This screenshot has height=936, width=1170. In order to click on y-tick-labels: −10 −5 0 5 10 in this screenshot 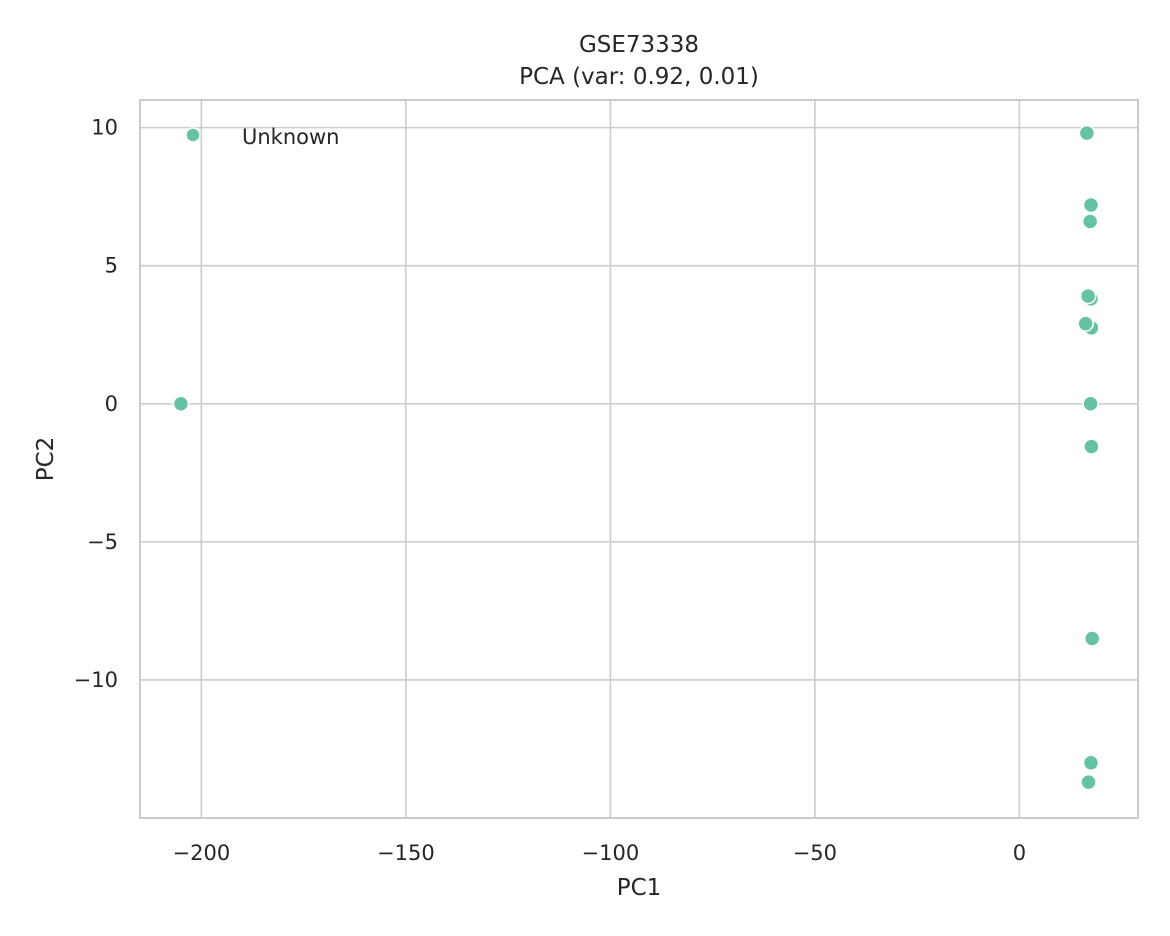, I will do `click(96, 404)`.